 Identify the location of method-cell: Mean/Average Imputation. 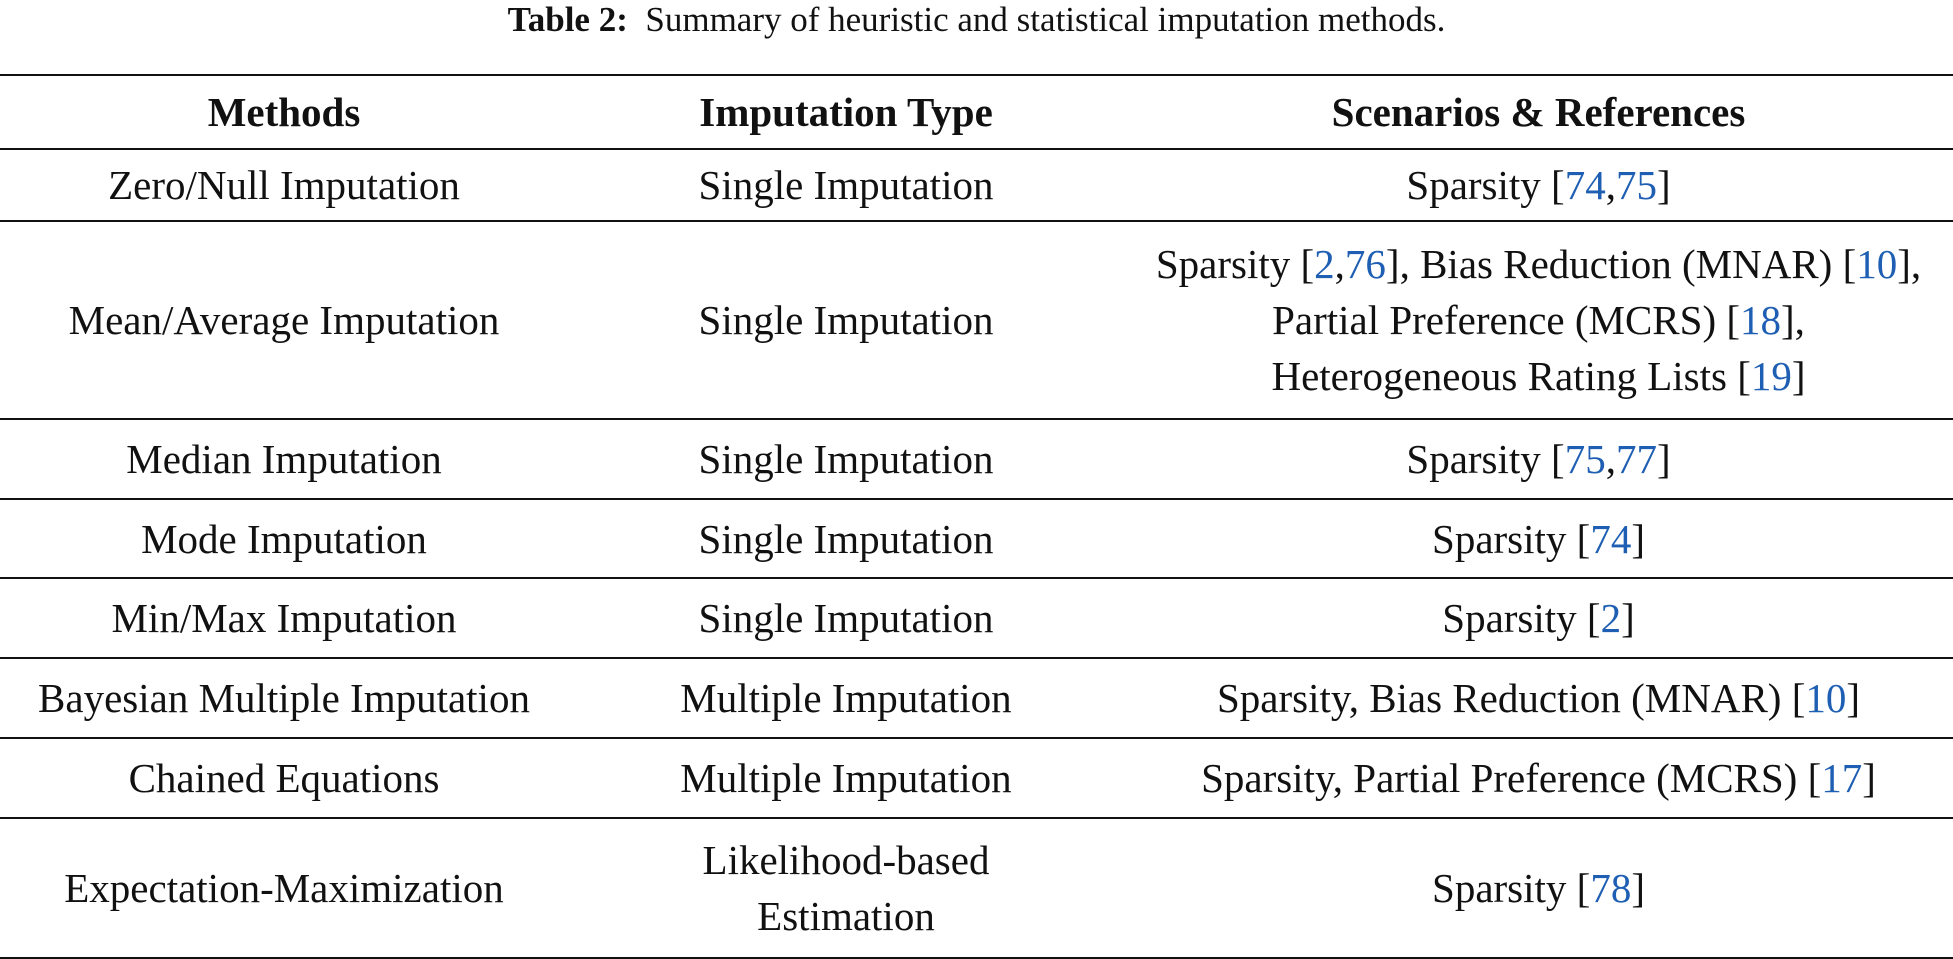
(284, 320).